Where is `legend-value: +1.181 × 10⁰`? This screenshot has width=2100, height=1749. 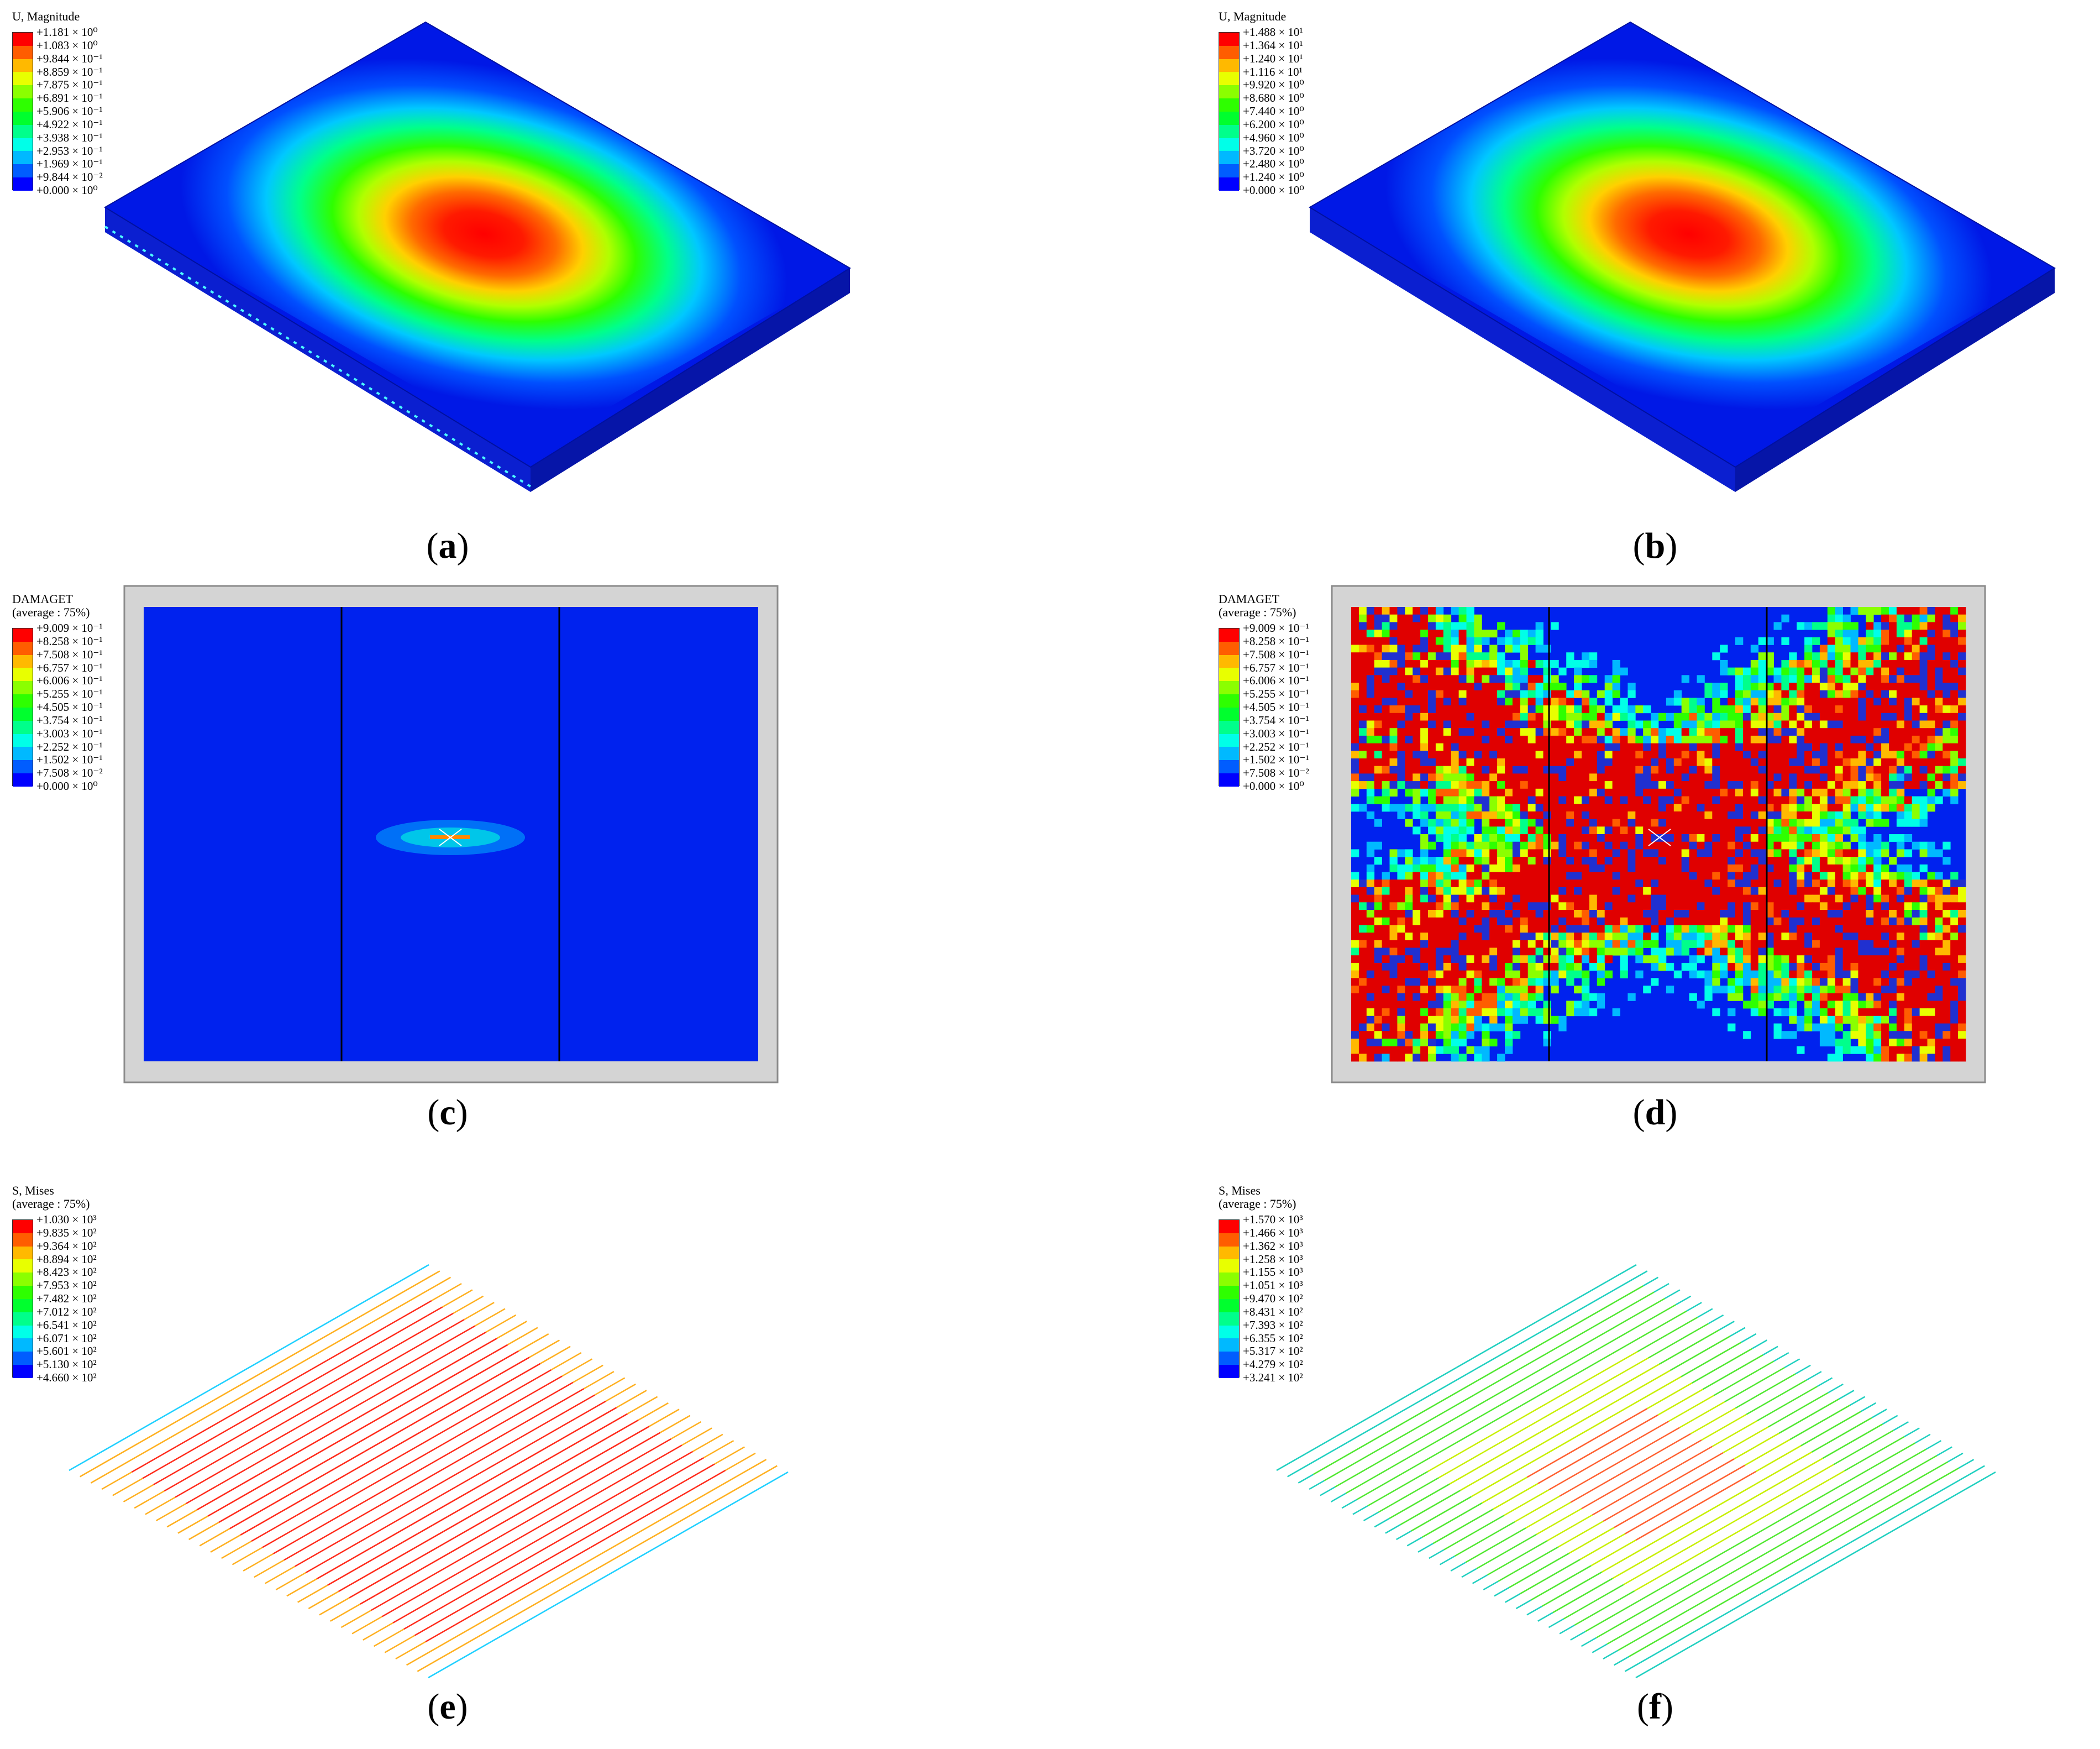
legend-value: +1.181 × 10⁰ is located at coordinates (67, 32).